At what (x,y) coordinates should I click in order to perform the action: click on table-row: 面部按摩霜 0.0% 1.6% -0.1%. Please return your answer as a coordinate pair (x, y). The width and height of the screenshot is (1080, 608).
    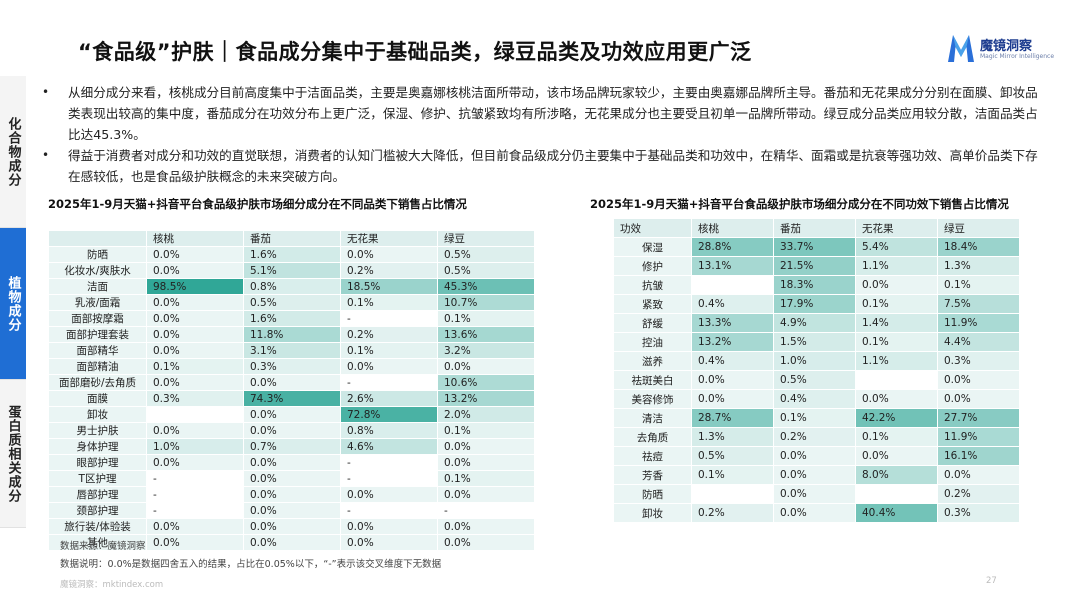
    Looking at the image, I should click on (291, 318).